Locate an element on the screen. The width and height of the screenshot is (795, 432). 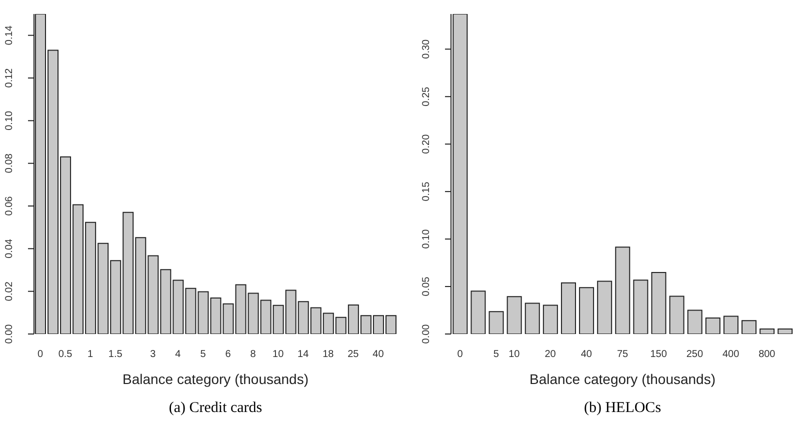
y-tick-label: 0.30 is located at coordinates (426, 48).